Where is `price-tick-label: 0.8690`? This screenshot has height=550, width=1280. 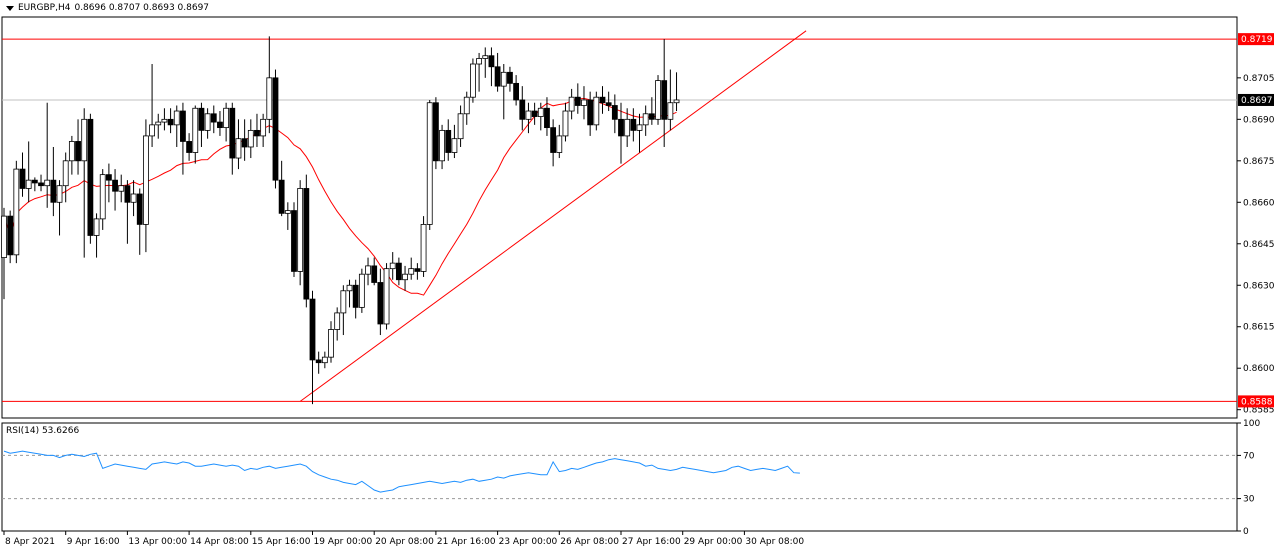
price-tick-label: 0.8690 is located at coordinates (1259, 120).